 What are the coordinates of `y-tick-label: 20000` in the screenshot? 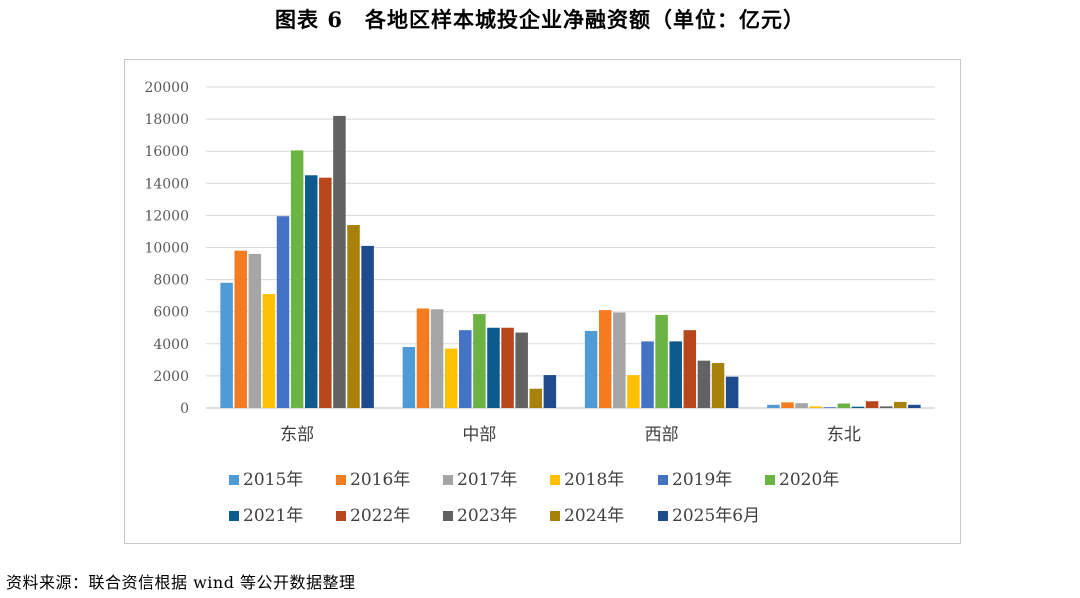 It's located at (166, 88).